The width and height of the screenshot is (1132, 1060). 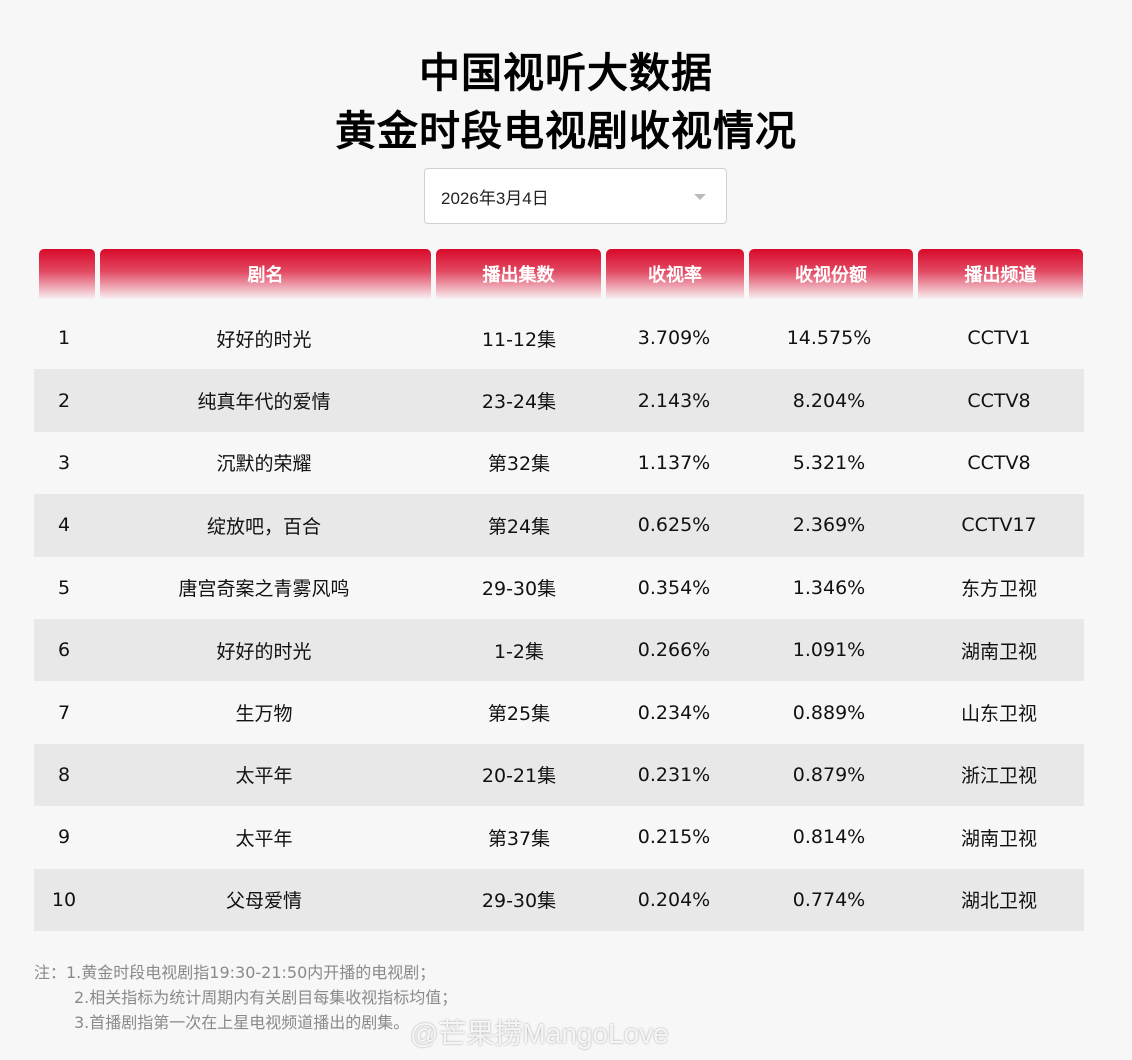 What do you see at coordinates (674, 525) in the screenshot?
I see `rating-cell: 0.625%` at bounding box center [674, 525].